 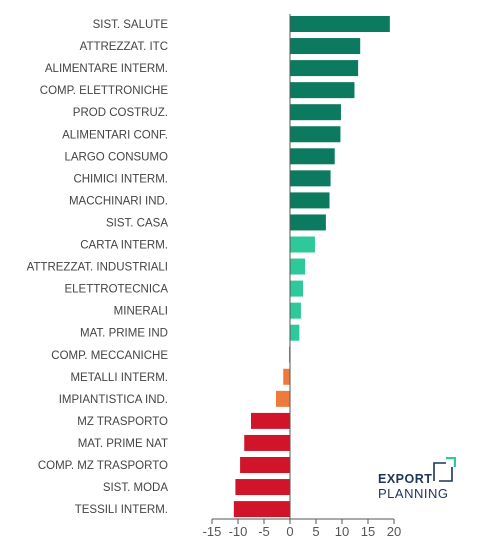 What do you see at coordinates (340, 24) in the screenshot?
I see `bar-sist-salute` at bounding box center [340, 24].